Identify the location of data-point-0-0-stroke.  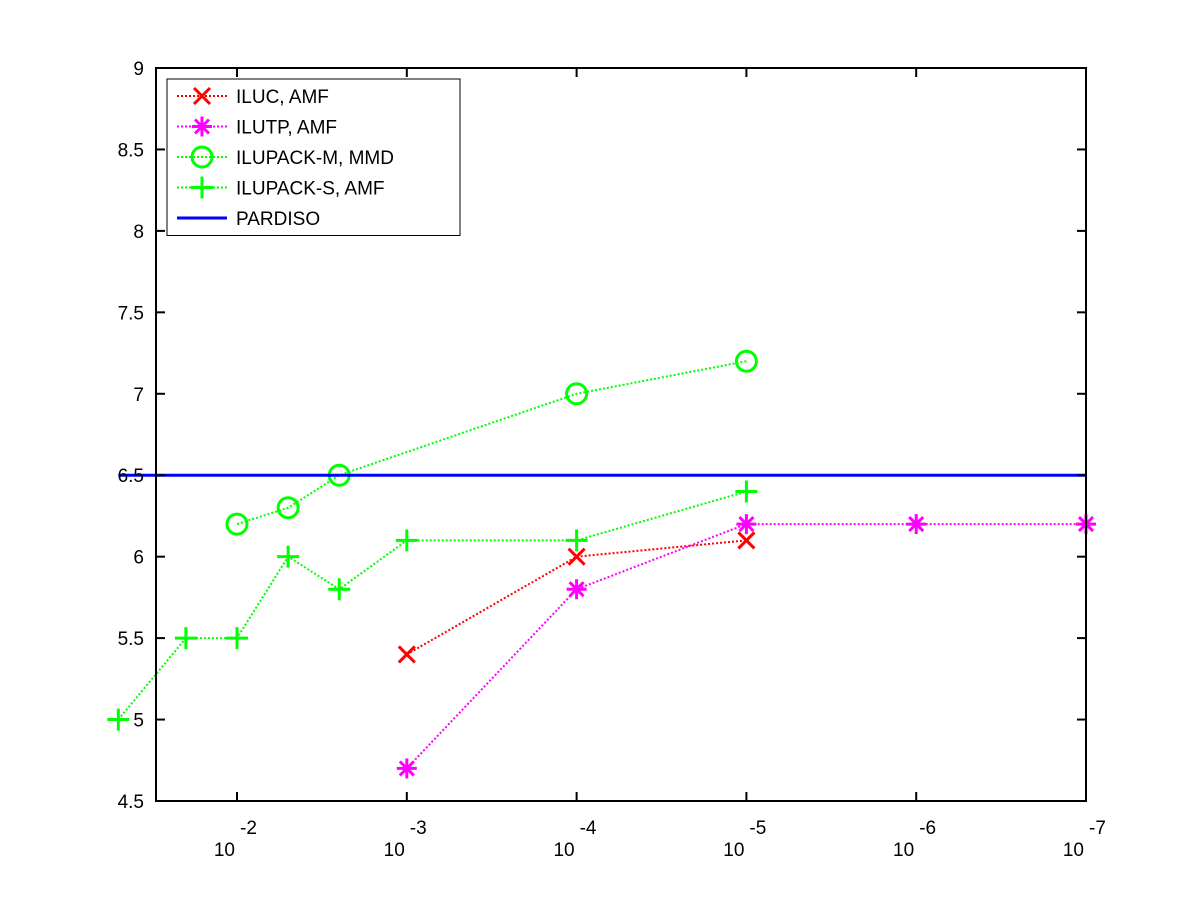
(406, 654).